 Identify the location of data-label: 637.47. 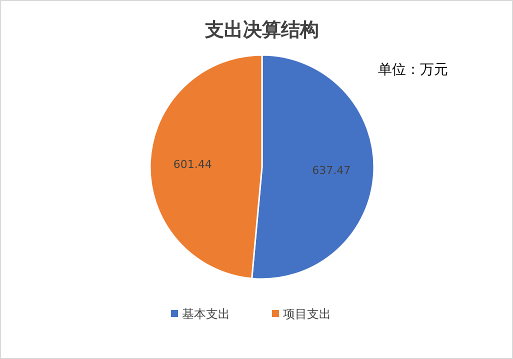
(331, 171).